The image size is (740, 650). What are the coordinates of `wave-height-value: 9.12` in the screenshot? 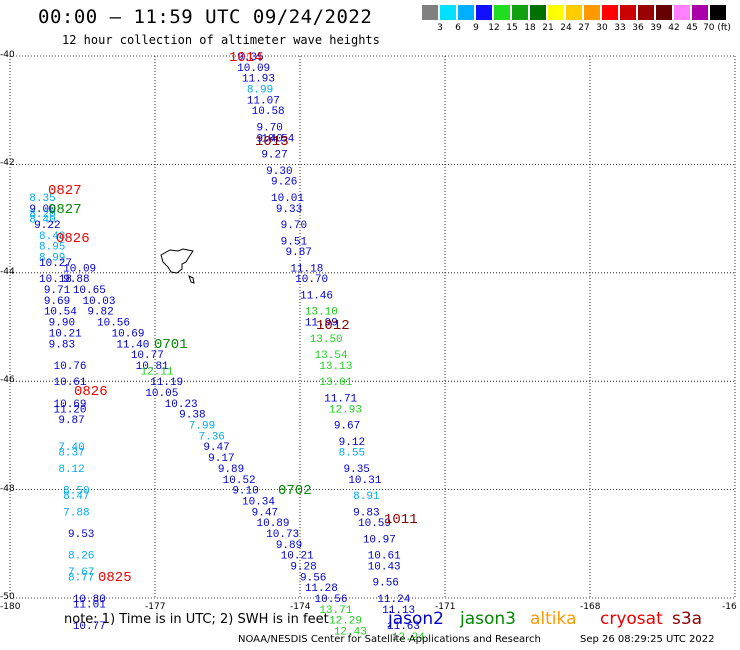 It's located at (352, 443).